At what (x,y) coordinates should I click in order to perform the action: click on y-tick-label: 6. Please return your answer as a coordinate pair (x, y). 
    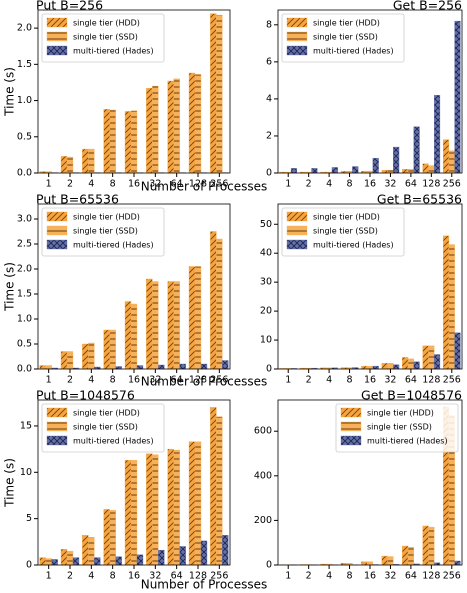
    Looking at the image, I should click on (269, 61).